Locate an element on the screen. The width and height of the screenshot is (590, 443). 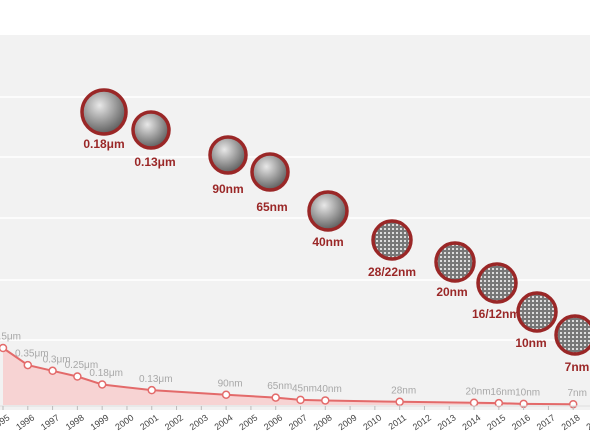
x-tick-label: 2004 is located at coordinates (223, 422).